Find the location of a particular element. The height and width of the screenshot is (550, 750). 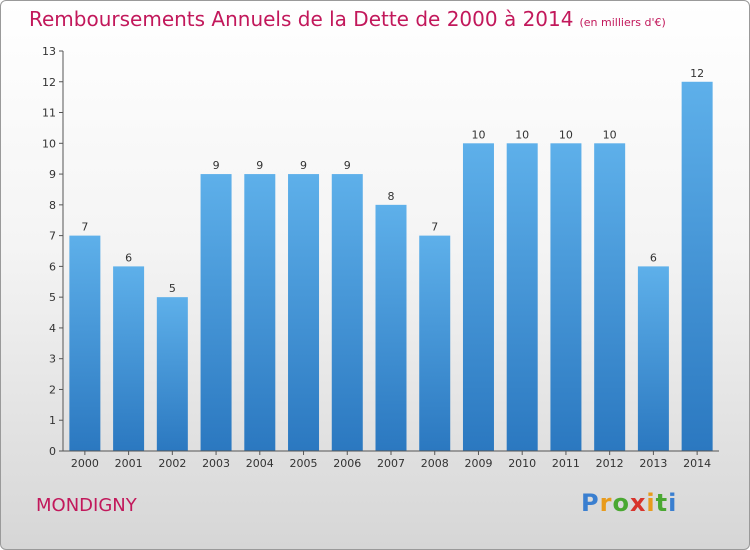

y-tick-label: 6 is located at coordinates (52, 266).